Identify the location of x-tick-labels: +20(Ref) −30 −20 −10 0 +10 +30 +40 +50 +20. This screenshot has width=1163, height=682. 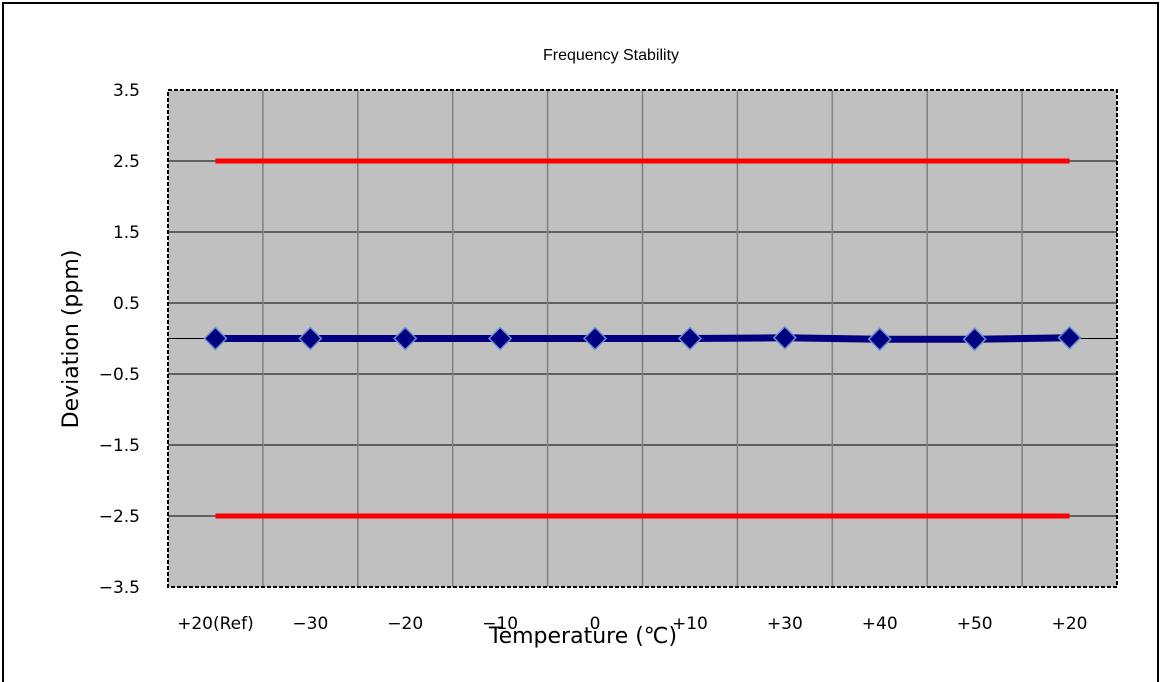
(632, 624).